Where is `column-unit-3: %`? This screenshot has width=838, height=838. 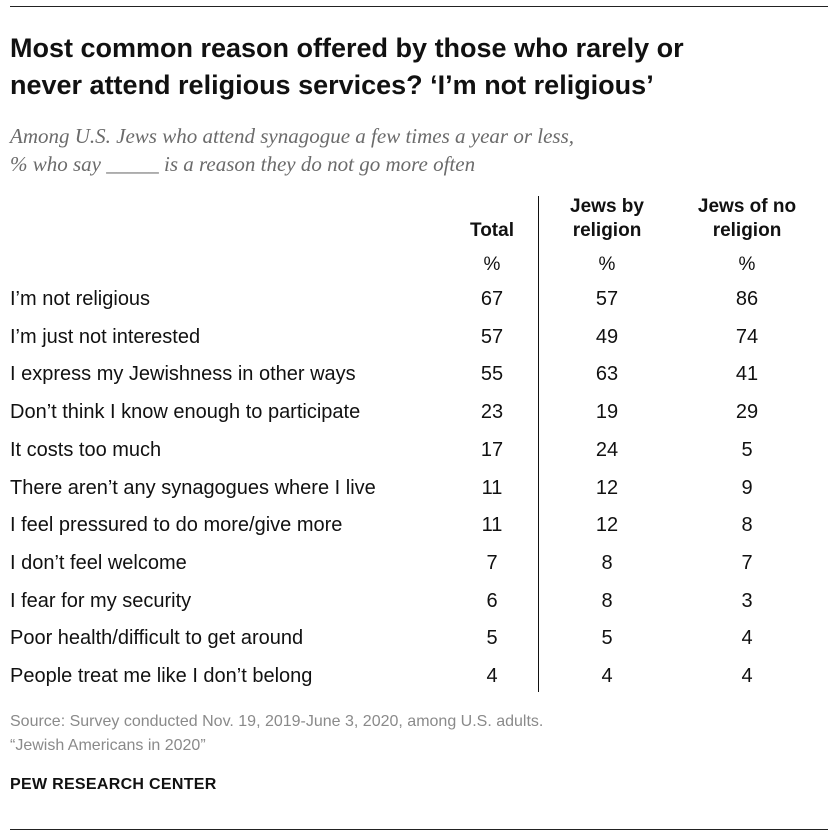
column-unit-3: % is located at coordinates (747, 264).